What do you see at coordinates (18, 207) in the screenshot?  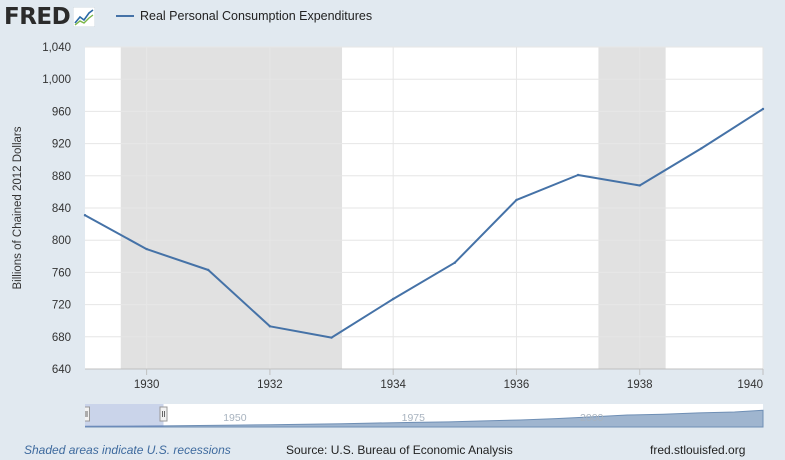 I see `y-axis-label: Billions of Chained 2012 Dollars` at bounding box center [18, 207].